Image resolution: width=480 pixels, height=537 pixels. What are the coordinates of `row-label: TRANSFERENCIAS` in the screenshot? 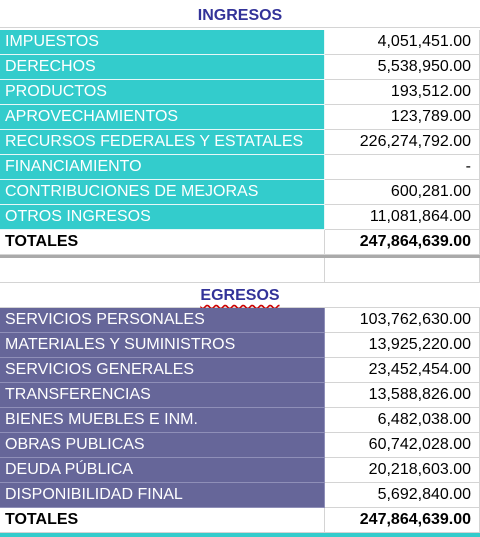 It's located at (162, 395).